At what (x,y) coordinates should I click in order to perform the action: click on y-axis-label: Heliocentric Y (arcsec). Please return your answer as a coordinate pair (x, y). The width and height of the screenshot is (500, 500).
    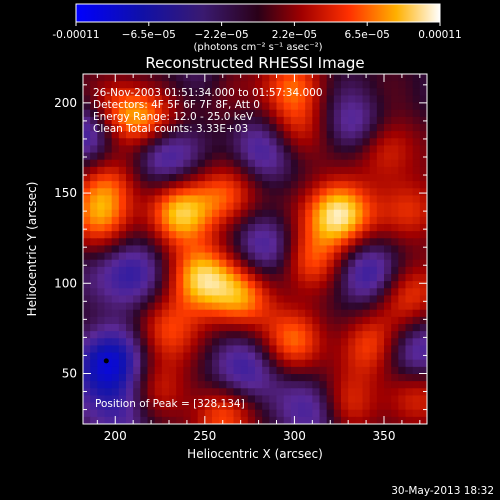
    Looking at the image, I should click on (32, 249).